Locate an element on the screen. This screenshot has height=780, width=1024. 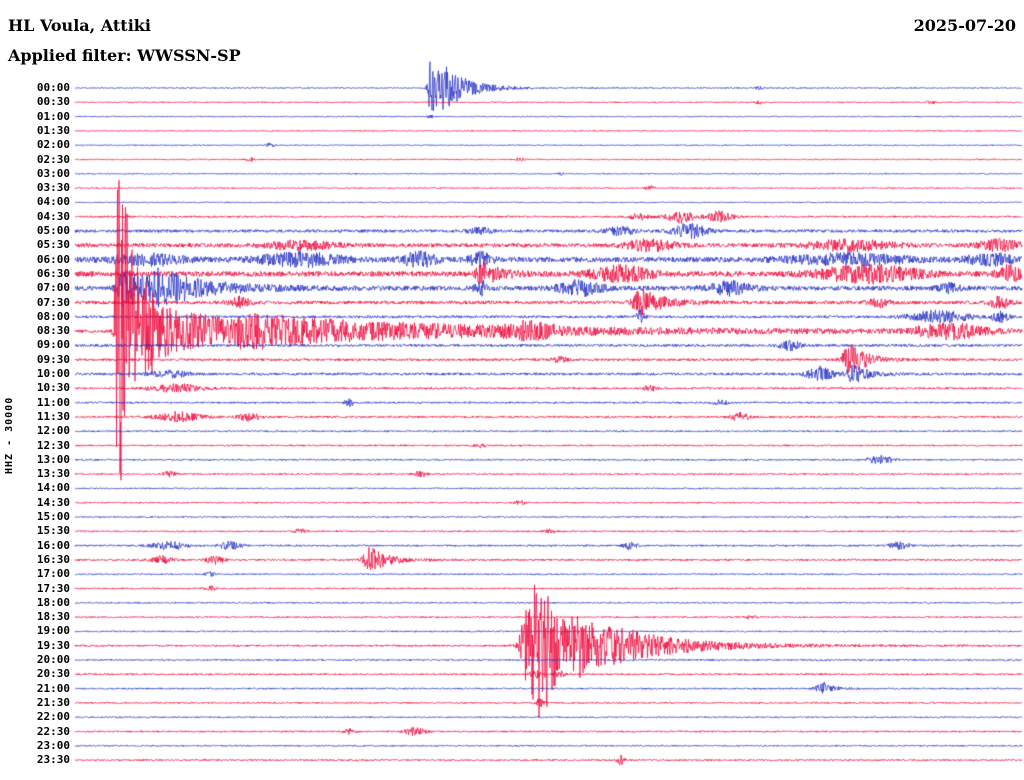
time-label-14-00: 14:00 is located at coordinates (53, 488).